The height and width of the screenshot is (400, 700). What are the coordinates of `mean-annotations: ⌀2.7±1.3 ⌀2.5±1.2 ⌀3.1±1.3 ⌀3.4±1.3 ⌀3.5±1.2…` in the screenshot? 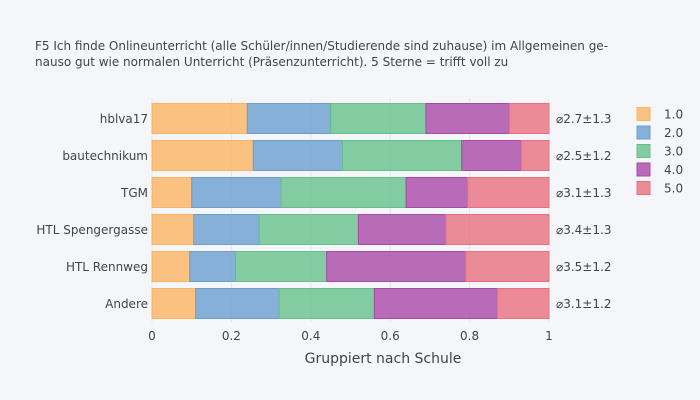 It's located at (583, 211).